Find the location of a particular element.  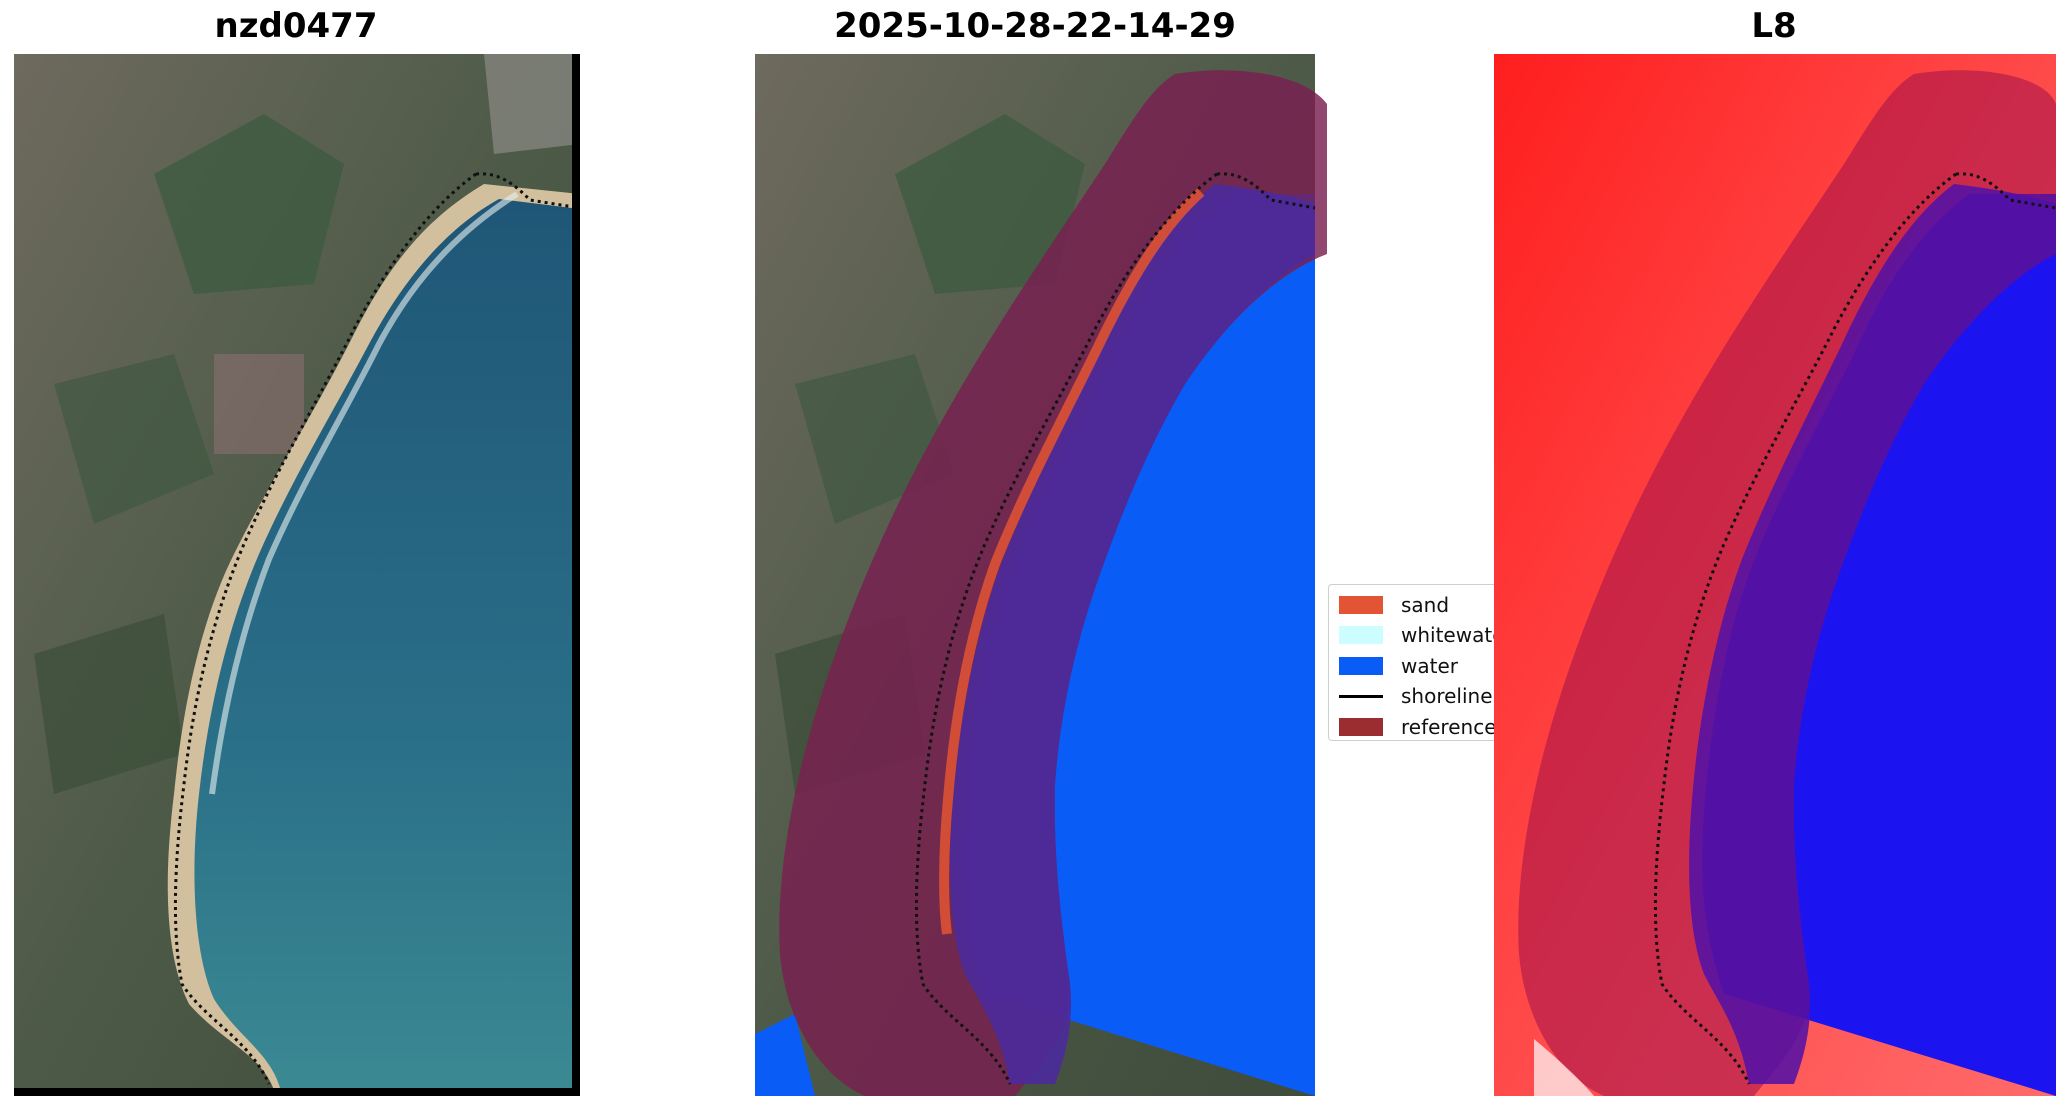

sand-swatch is located at coordinates (1361, 605).